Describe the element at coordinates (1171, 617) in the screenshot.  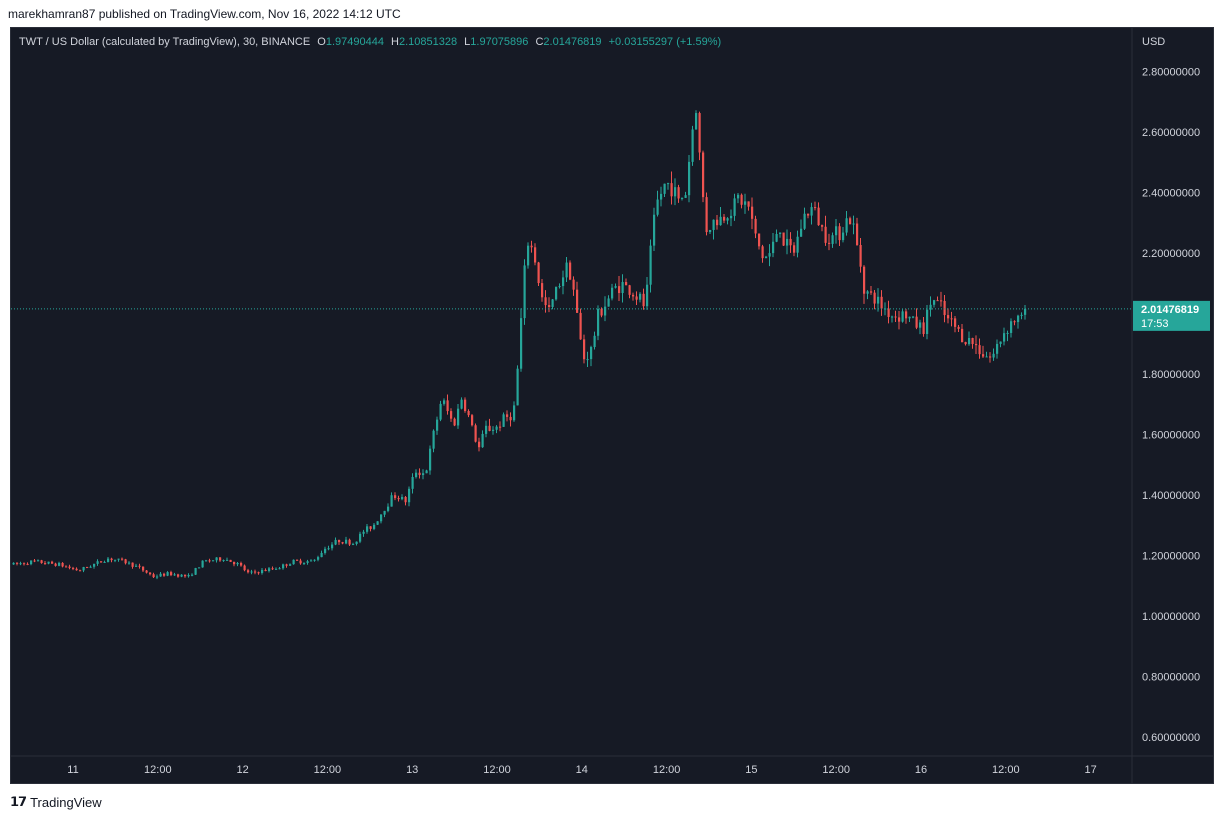
I see `y-tick-label: 1.00000000` at that location.